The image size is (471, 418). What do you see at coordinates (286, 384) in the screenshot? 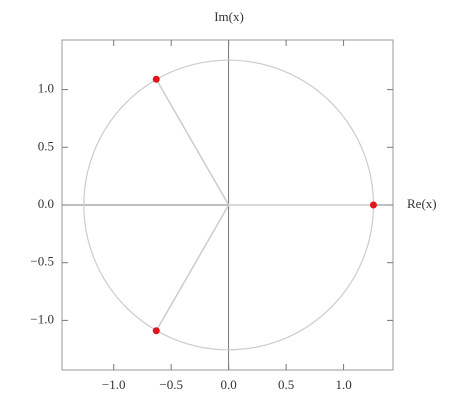
I see `x-tick-label: 0.5` at bounding box center [286, 384].